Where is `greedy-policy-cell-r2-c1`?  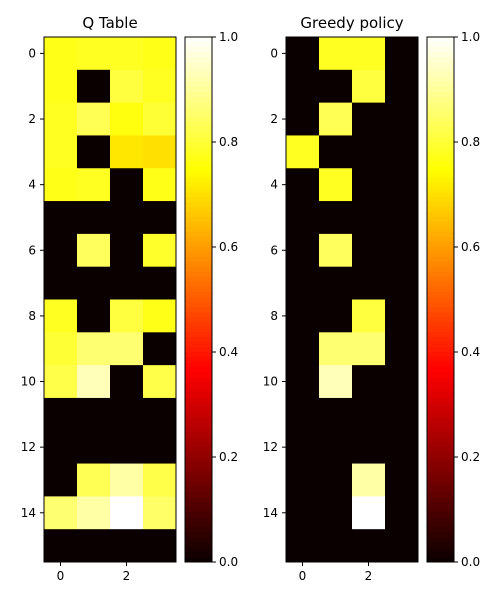 greedy-policy-cell-r2-c1 is located at coordinates (336, 119).